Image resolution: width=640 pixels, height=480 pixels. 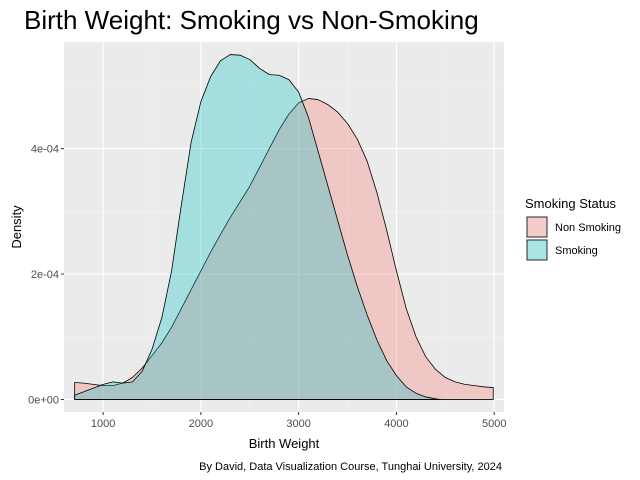 I want to click on x-tick-label-0: 1000, so click(x=103, y=424).